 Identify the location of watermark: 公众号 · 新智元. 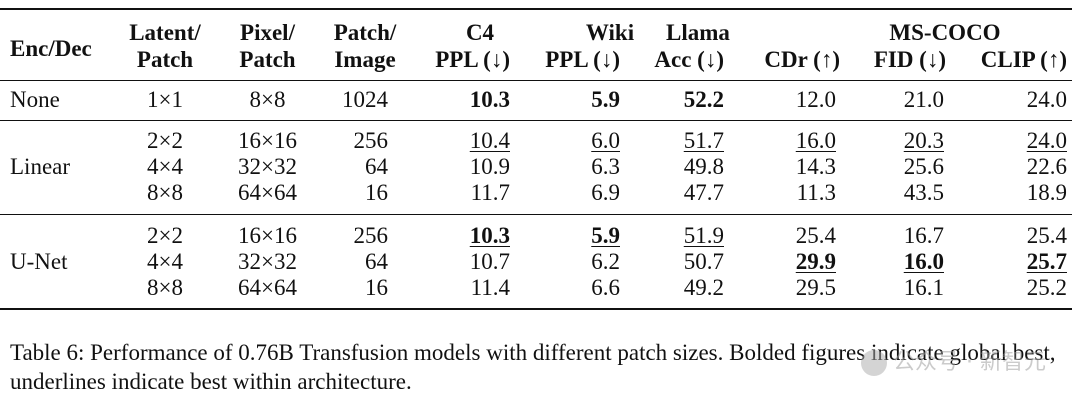
(953, 360).